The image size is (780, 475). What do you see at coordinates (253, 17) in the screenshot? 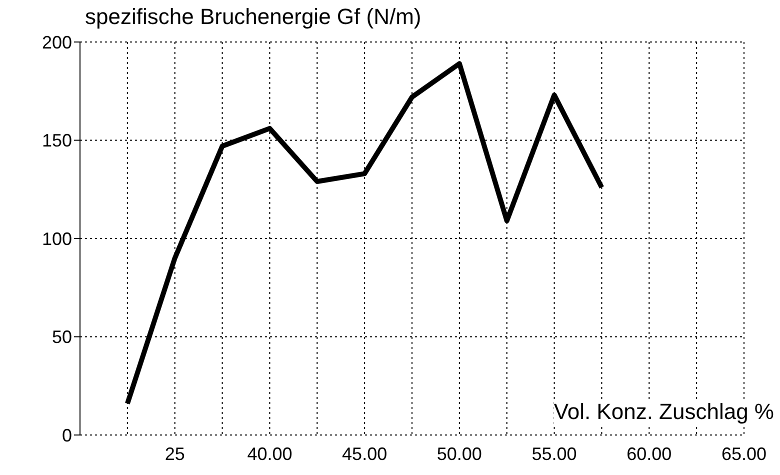
I see `chart-title: spezifische Bruchenergie Gf (N/m)` at bounding box center [253, 17].